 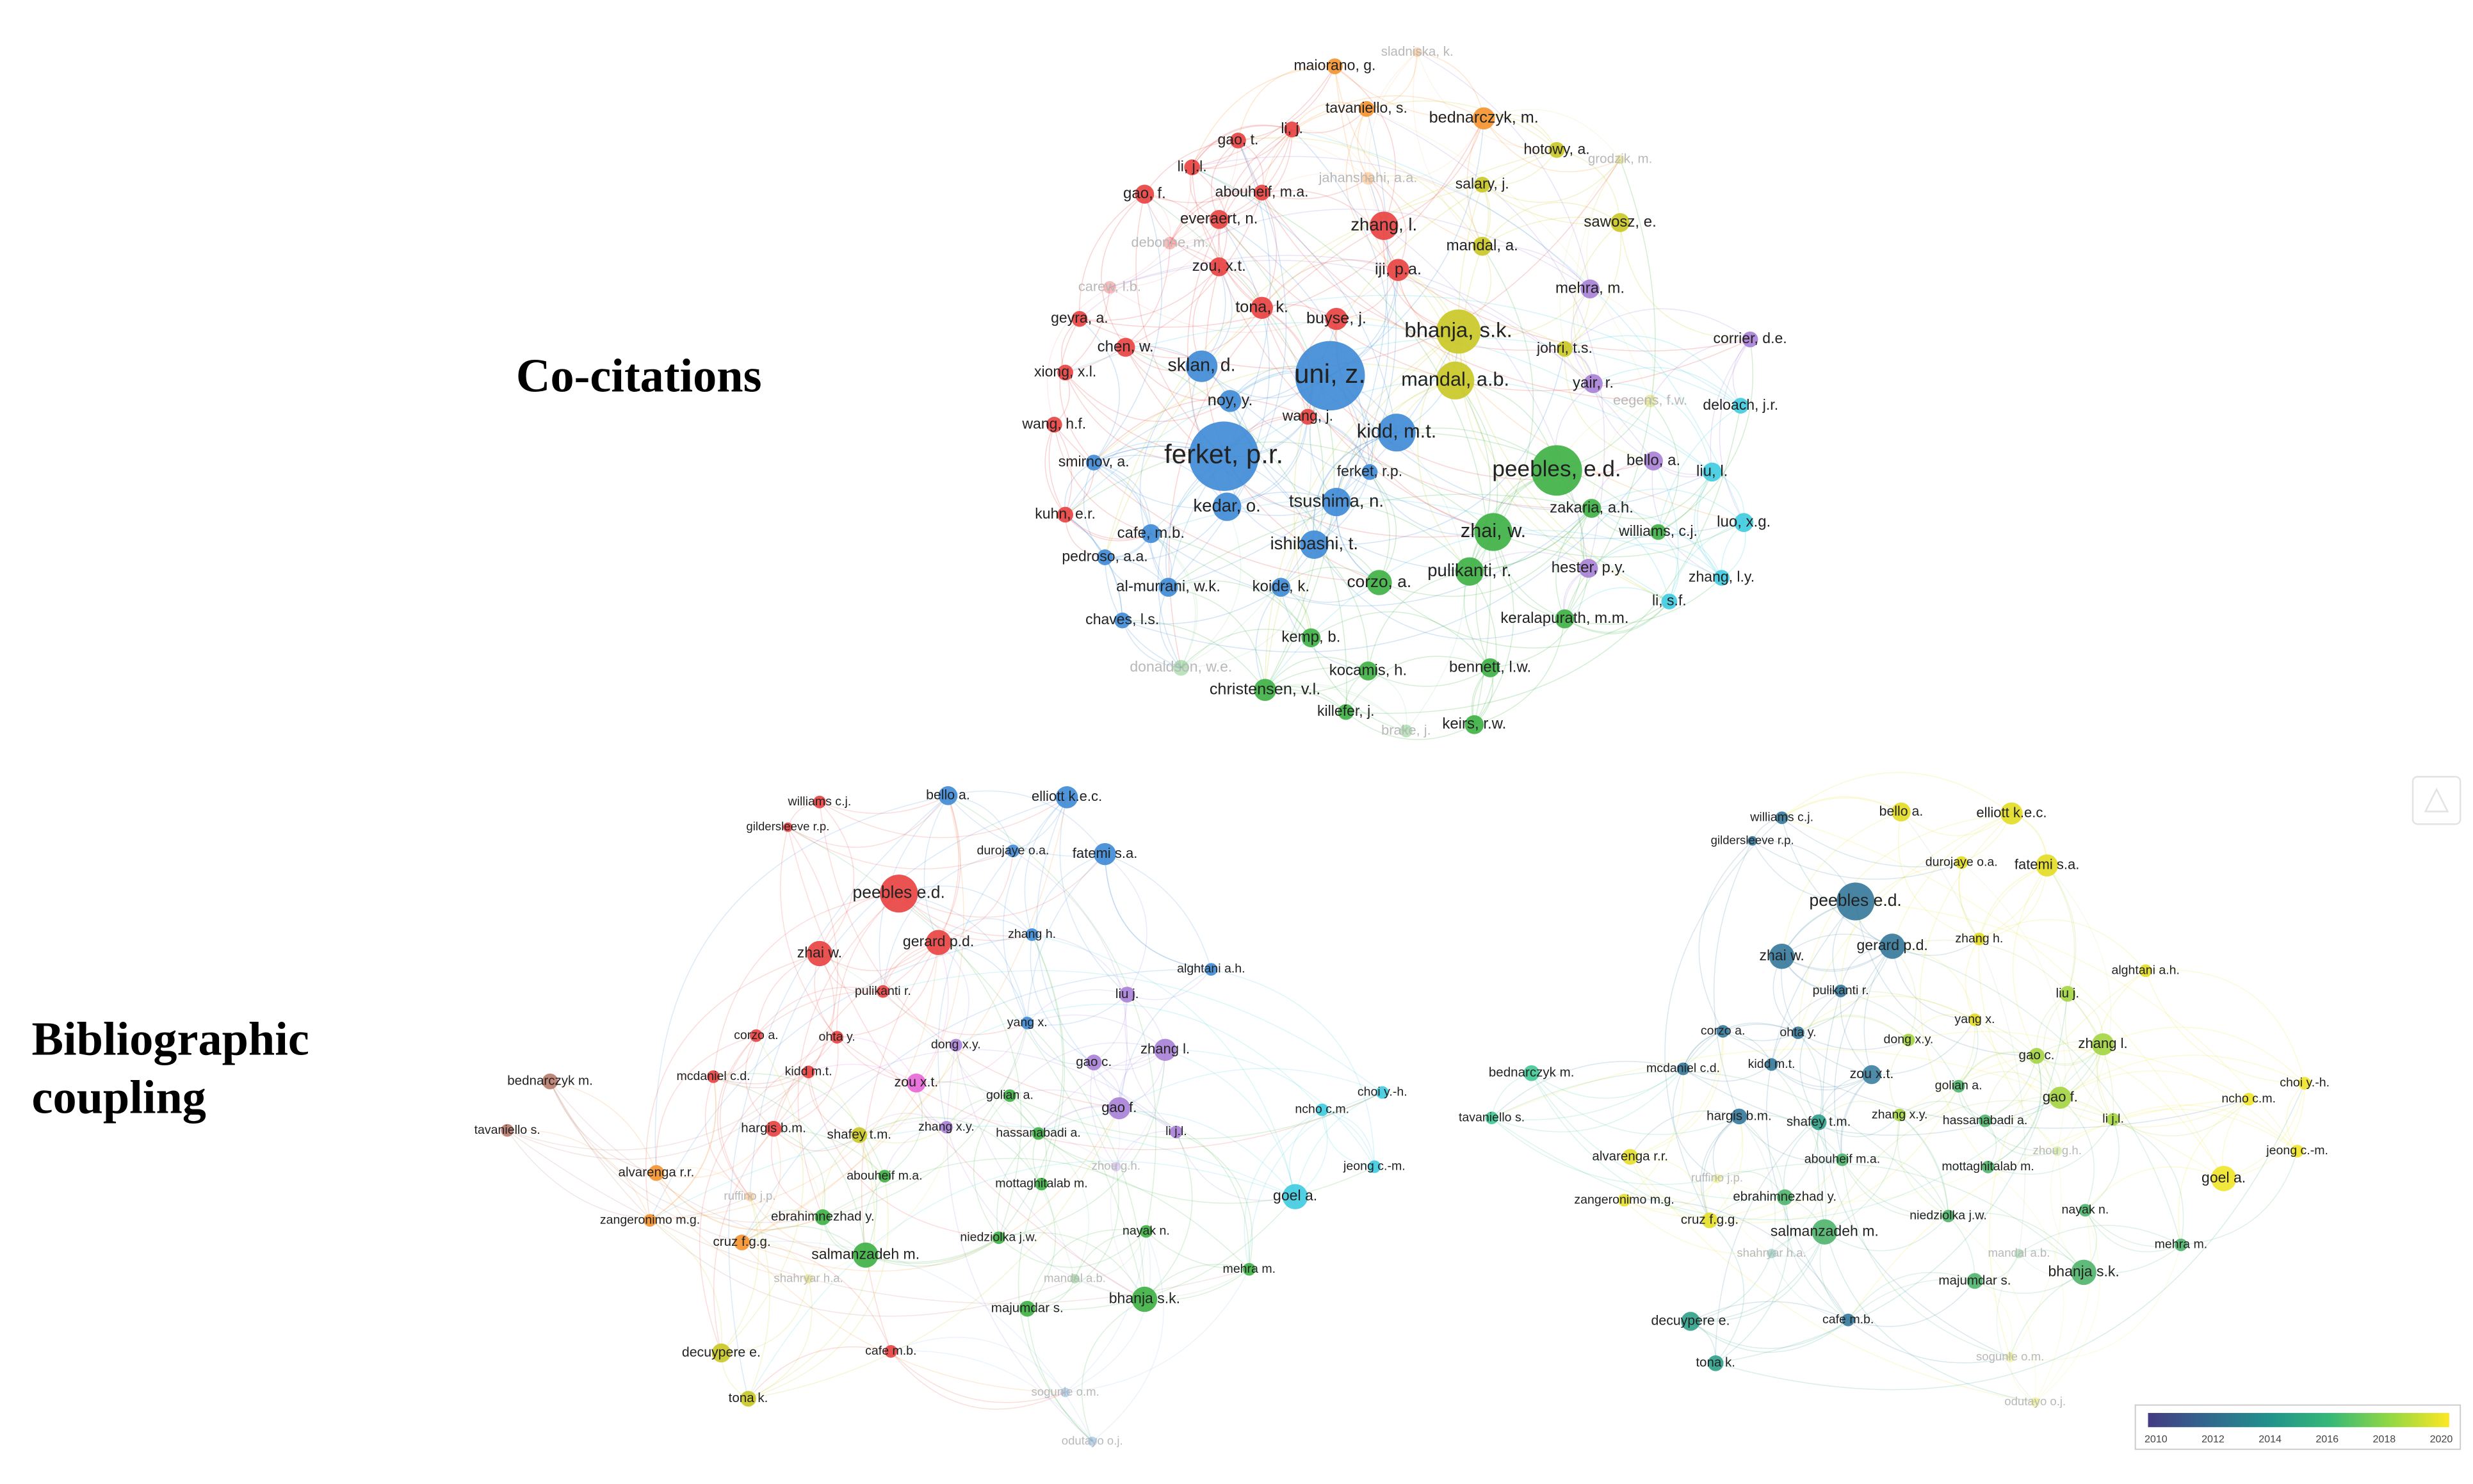 I want to click on co-citation-node-label: kocamis, h., so click(x=1368, y=670).